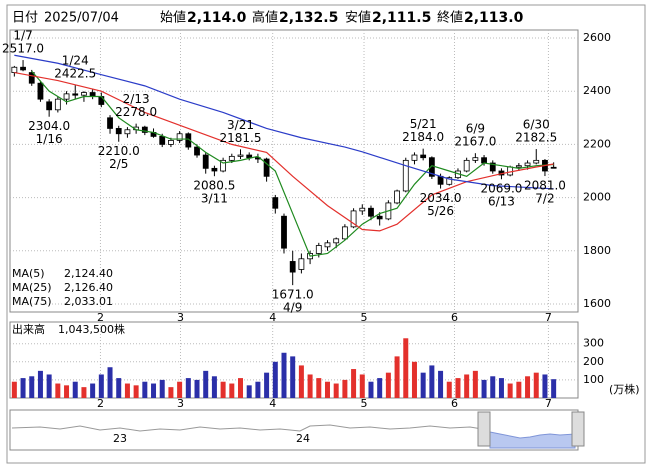  What do you see at coordinates (120, 438) in the screenshot?
I see `navigator-label: 23` at bounding box center [120, 438].